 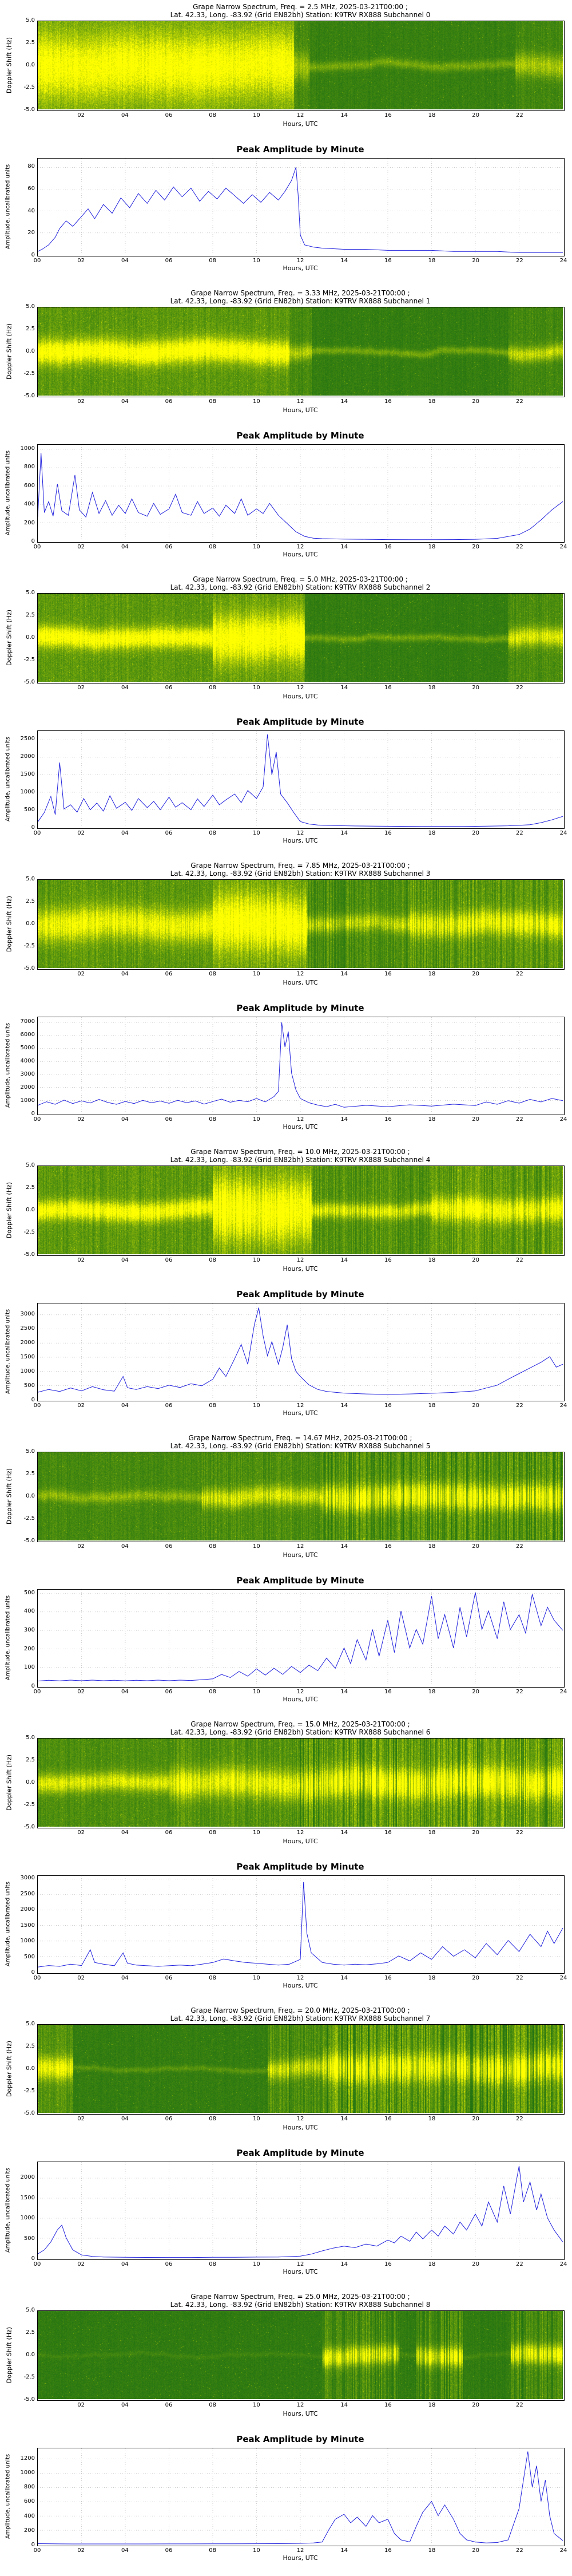 What do you see at coordinates (30, 1738) in the screenshot?
I see `y-tick-label: 5.0` at bounding box center [30, 1738].